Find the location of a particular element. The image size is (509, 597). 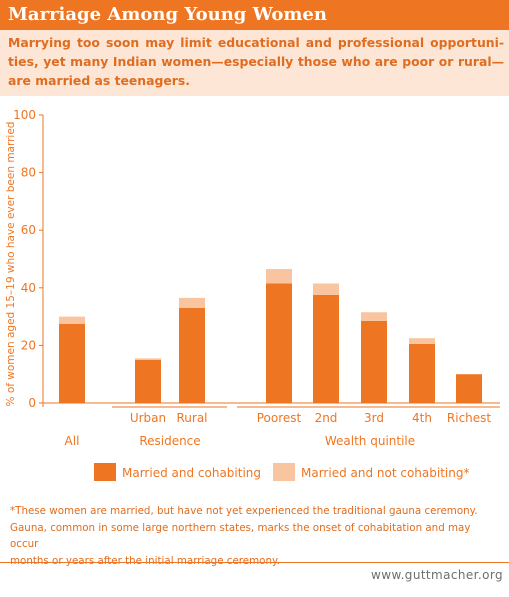

y-tick-label: 20 is located at coordinates (28, 345).